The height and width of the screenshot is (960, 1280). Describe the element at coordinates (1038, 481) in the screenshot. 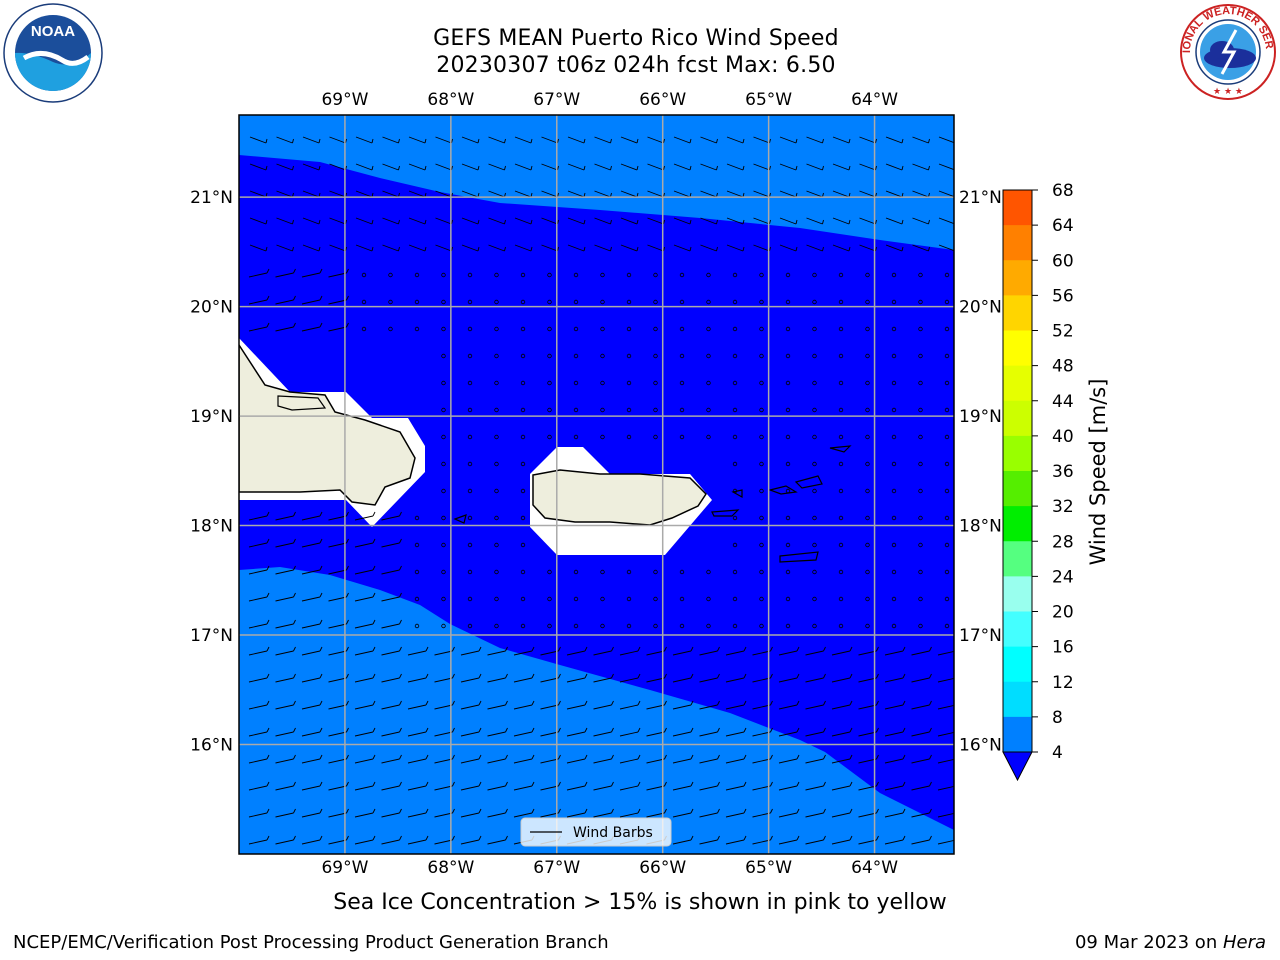

I see `colorbar: 68 64 60 56 52 48 44 40 36 32 28 24 20 16 12 8 4` at that location.